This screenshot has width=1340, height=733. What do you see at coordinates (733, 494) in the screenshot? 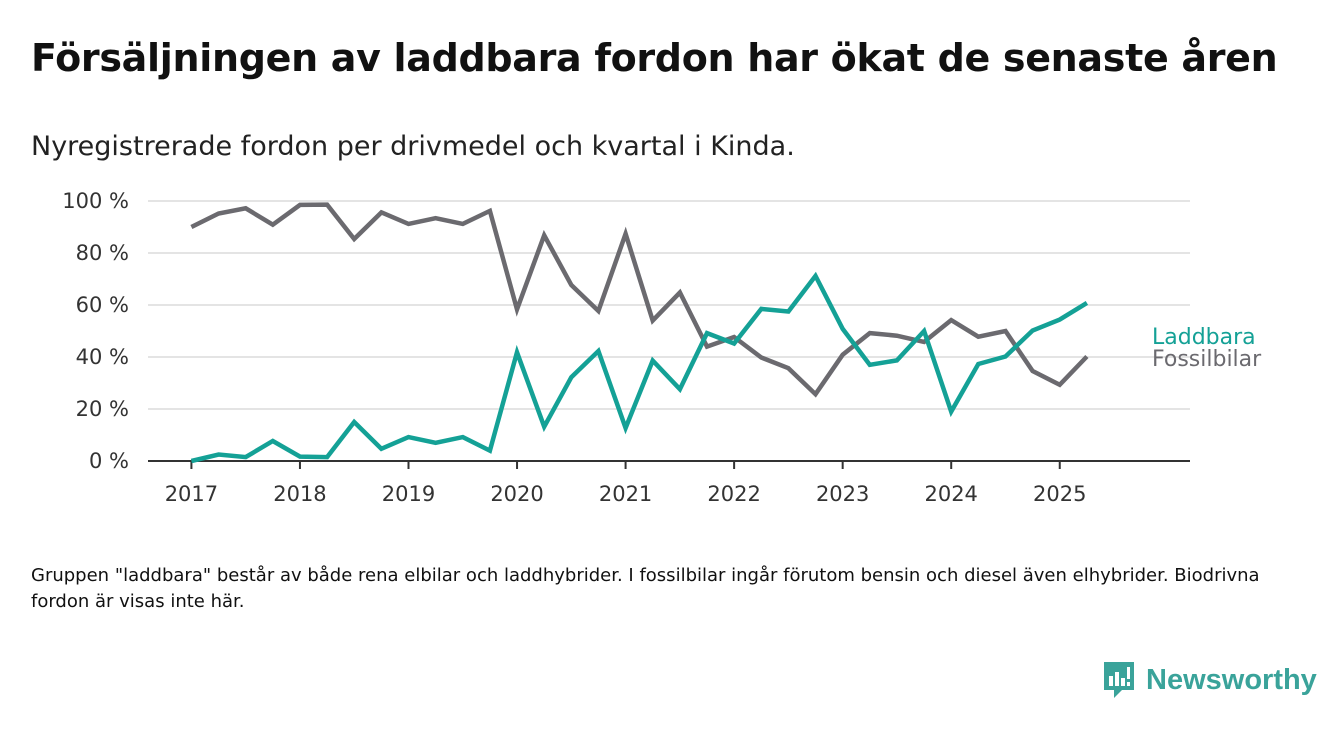
I see `x-tick-label: 2022` at bounding box center [733, 494].